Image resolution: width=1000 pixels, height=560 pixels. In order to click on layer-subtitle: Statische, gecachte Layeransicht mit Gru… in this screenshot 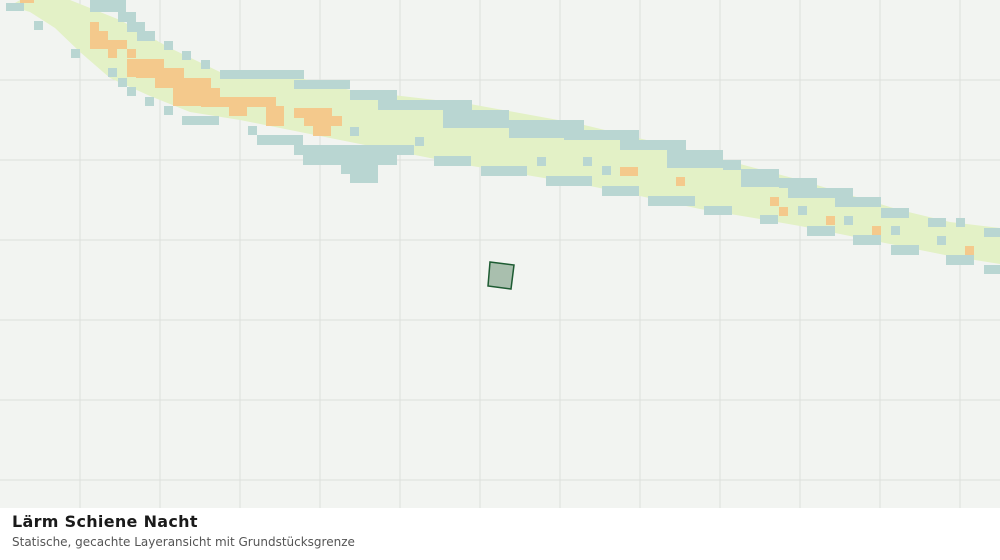, I will do `click(183, 542)`.